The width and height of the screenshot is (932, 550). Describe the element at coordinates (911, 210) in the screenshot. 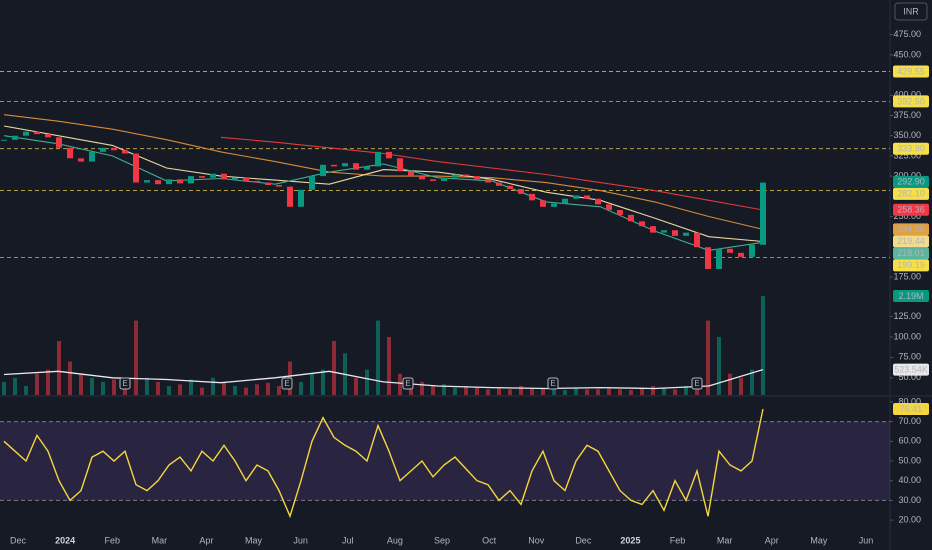

I see `price-badge: 258.36` at that location.